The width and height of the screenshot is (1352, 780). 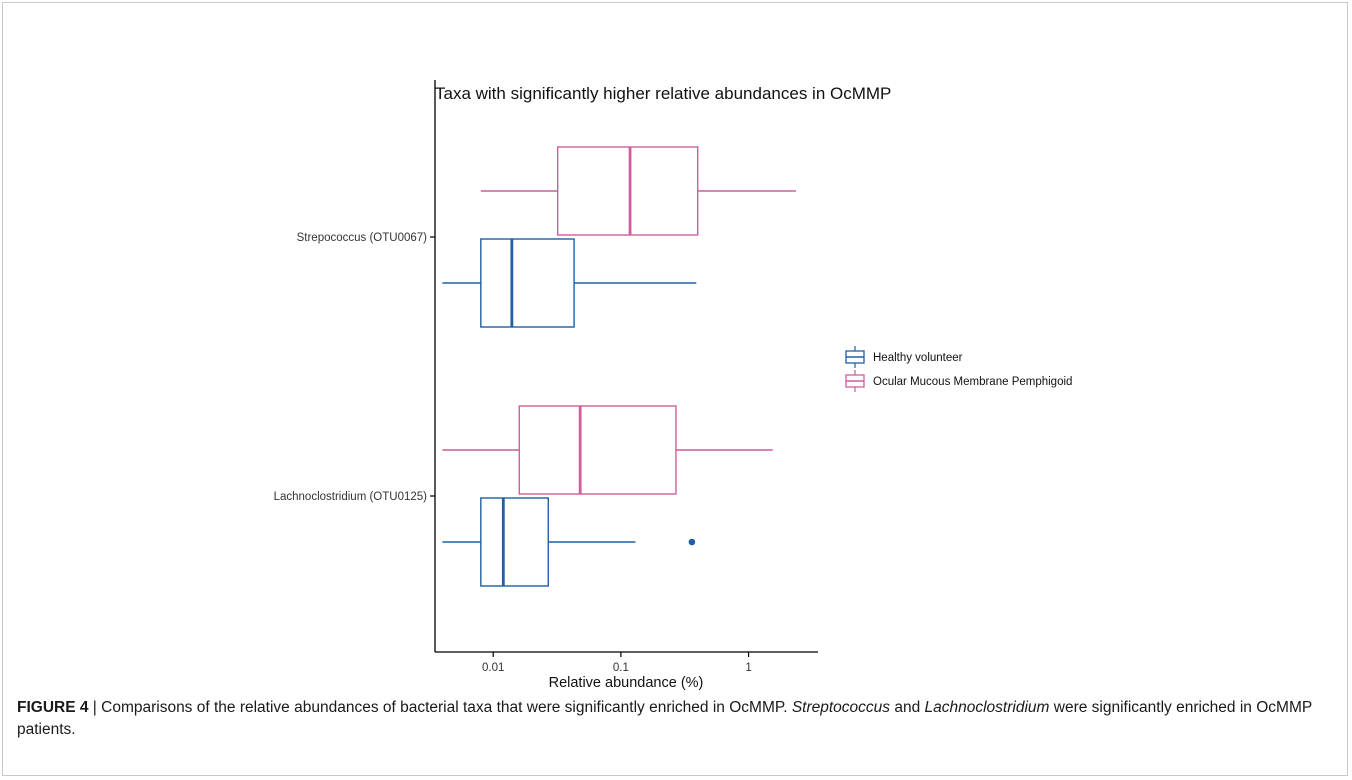 I want to click on caption-and: and, so click(x=907, y=707).